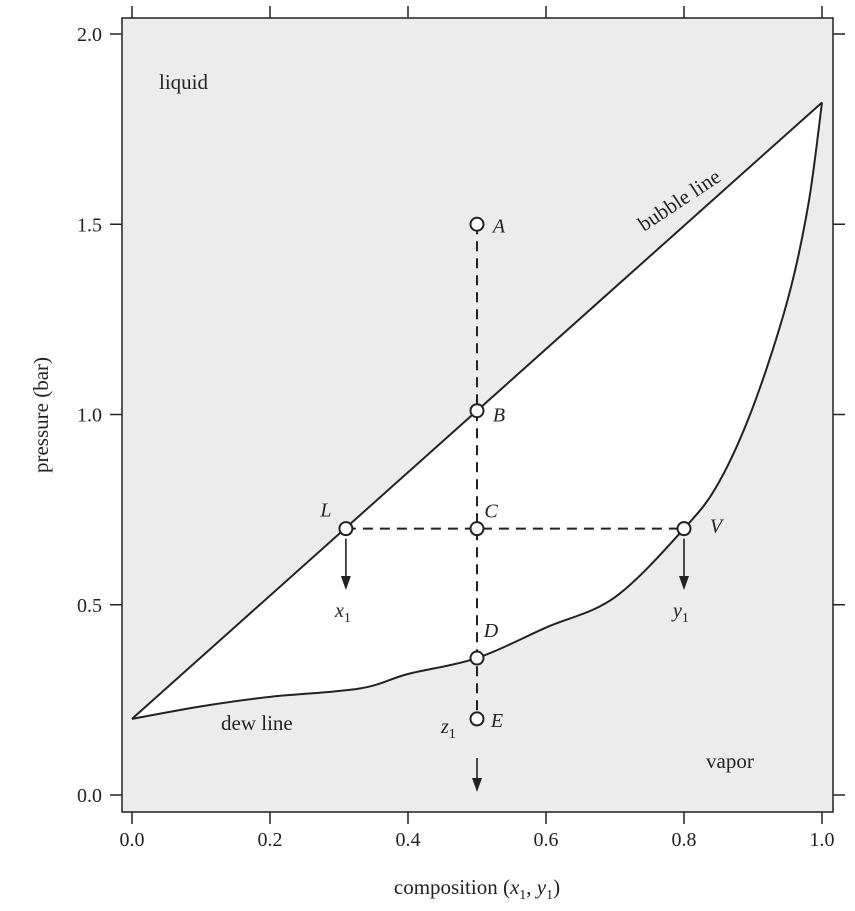  What do you see at coordinates (730, 761) in the screenshot?
I see `vapor-region-label: vapor` at bounding box center [730, 761].